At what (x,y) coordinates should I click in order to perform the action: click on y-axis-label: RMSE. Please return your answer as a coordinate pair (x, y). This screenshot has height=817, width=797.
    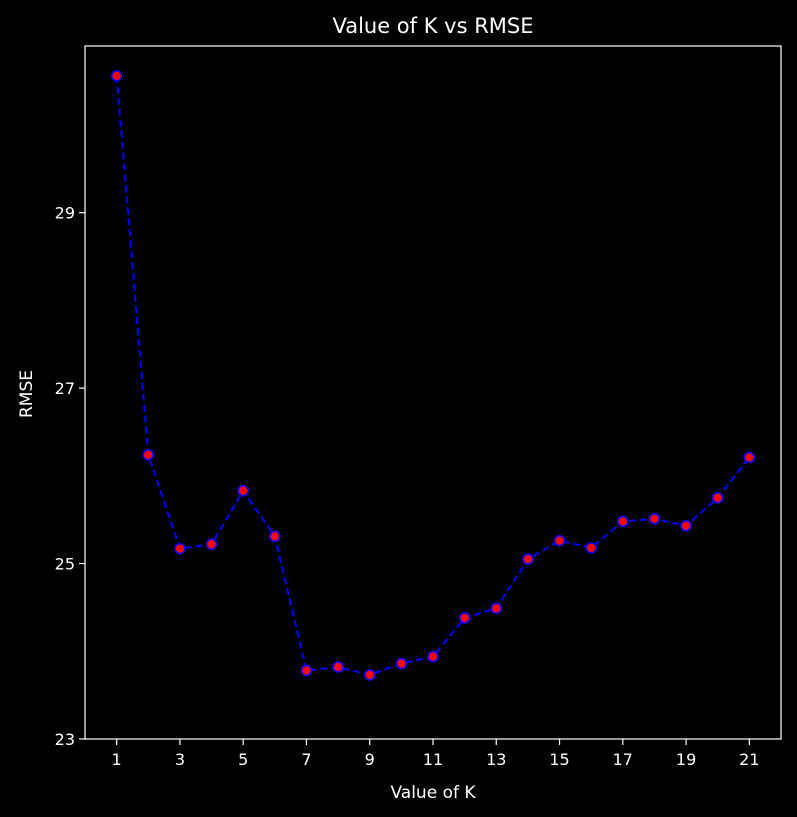
    Looking at the image, I should click on (27, 394).